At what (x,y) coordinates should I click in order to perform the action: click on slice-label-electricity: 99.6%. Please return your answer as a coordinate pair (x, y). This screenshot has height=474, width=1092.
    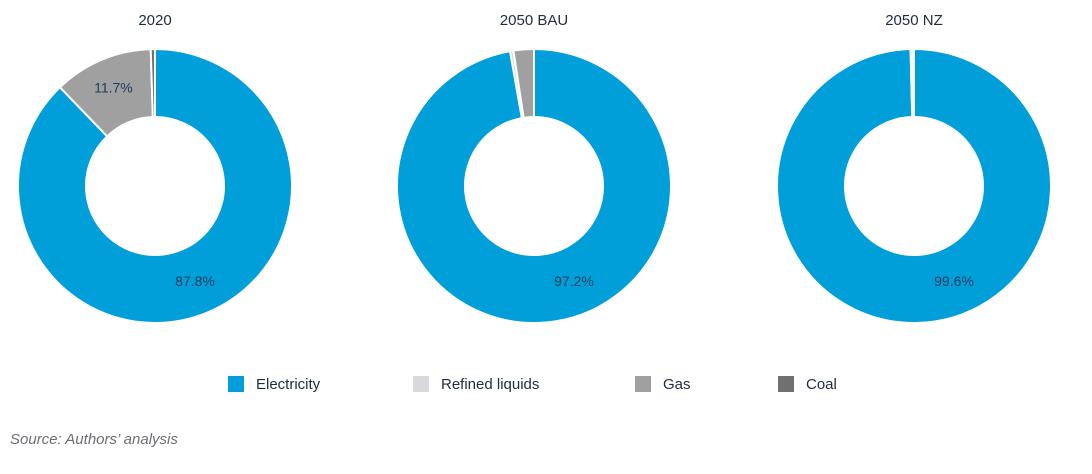
    Looking at the image, I should click on (954, 281).